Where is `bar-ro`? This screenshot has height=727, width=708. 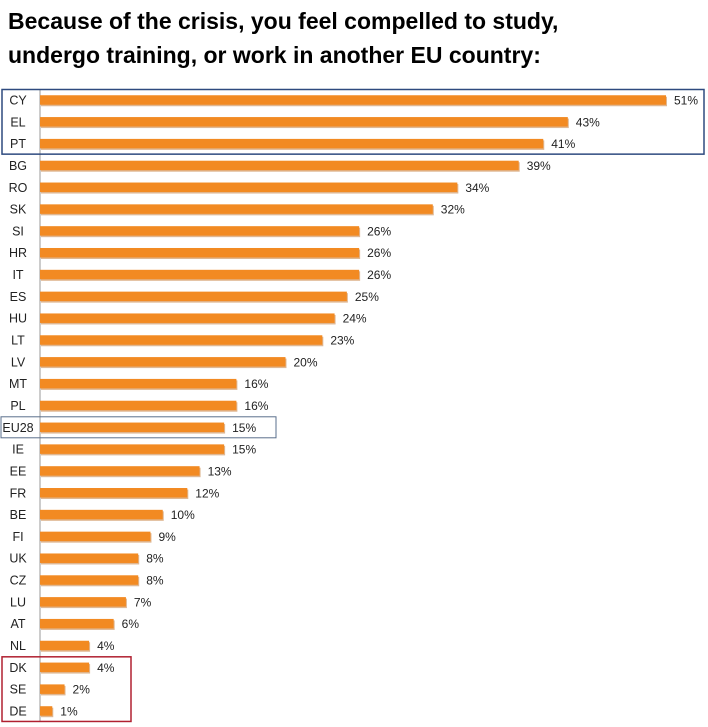 bar-ro is located at coordinates (249, 187).